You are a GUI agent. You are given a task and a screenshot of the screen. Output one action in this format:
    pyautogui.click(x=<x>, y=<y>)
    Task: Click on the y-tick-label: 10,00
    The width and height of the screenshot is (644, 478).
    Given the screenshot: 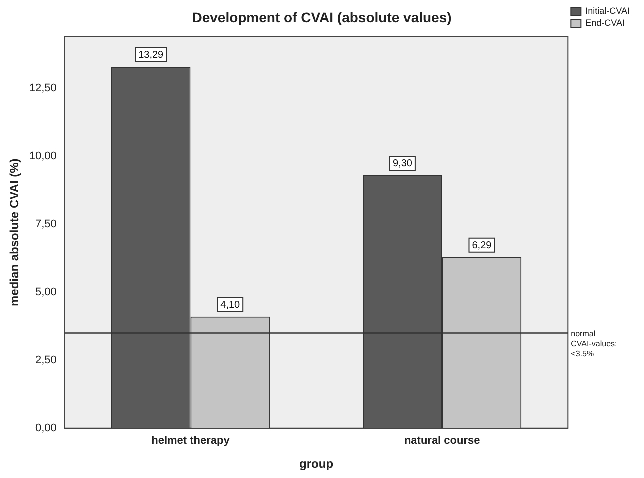 What is the action you would take?
    pyautogui.click(x=43, y=156)
    